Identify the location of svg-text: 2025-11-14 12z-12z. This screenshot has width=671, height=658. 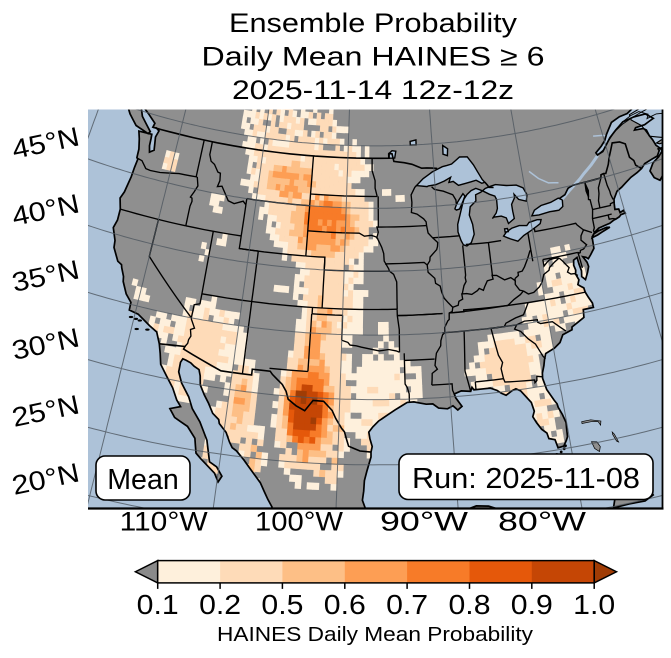
(373, 90).